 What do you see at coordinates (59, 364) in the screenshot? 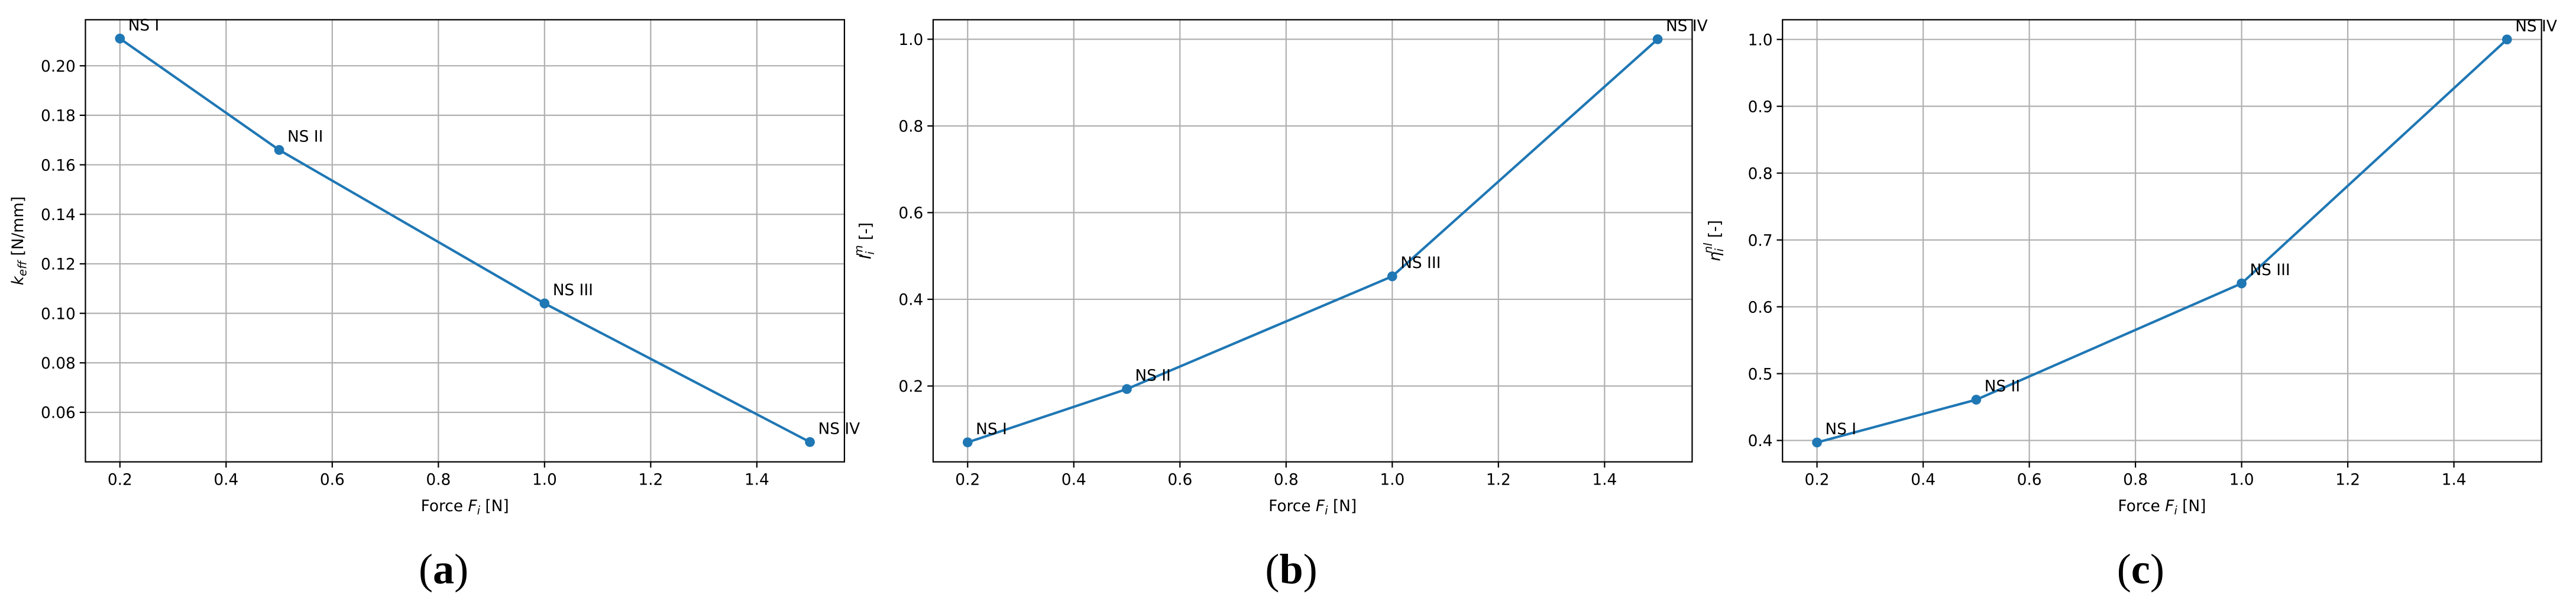
I see `y-tick-label: 0.08` at bounding box center [59, 364].